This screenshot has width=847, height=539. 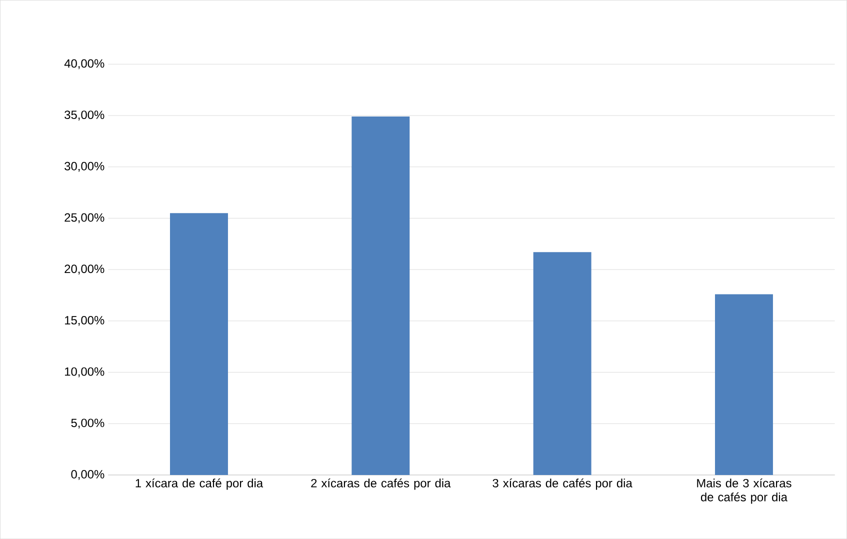 I want to click on y-tick-label: 0,00%, so click(x=87, y=475).